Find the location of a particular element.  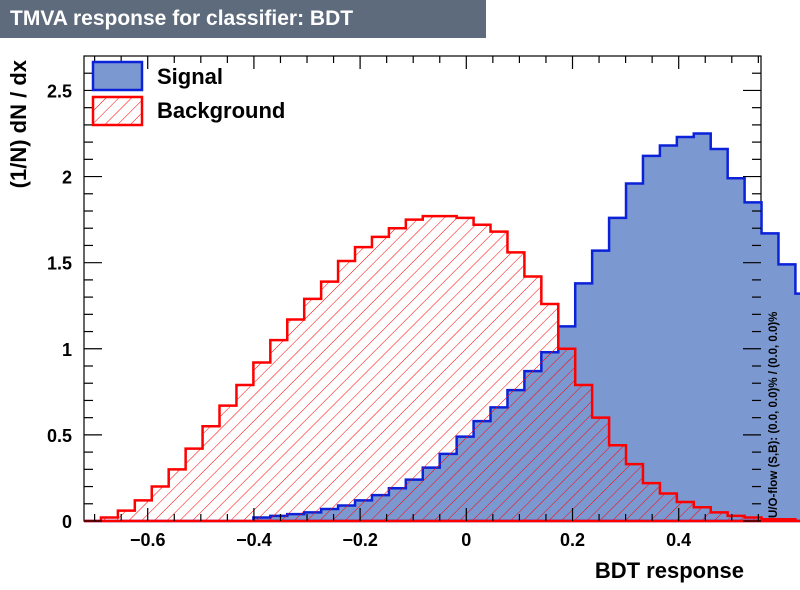

legend-signal-swatch is located at coordinates (117, 76).